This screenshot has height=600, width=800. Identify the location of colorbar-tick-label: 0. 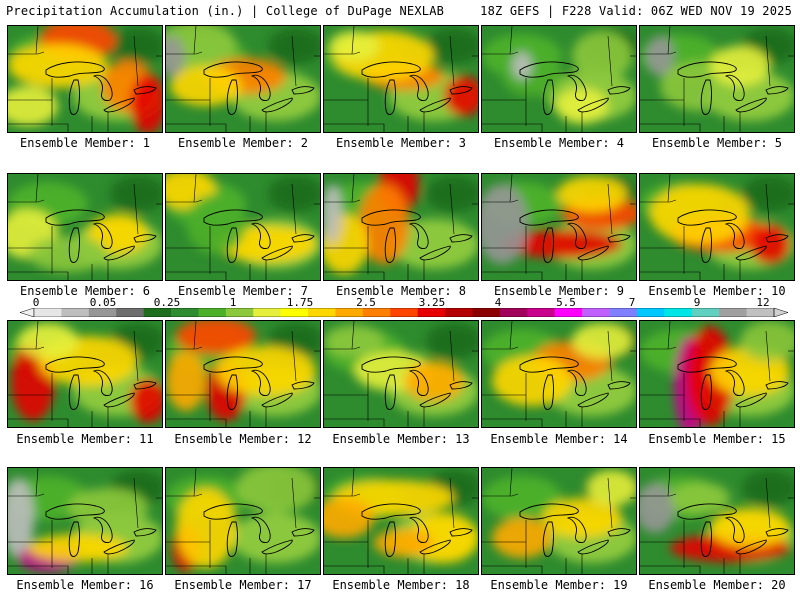
(36, 302).